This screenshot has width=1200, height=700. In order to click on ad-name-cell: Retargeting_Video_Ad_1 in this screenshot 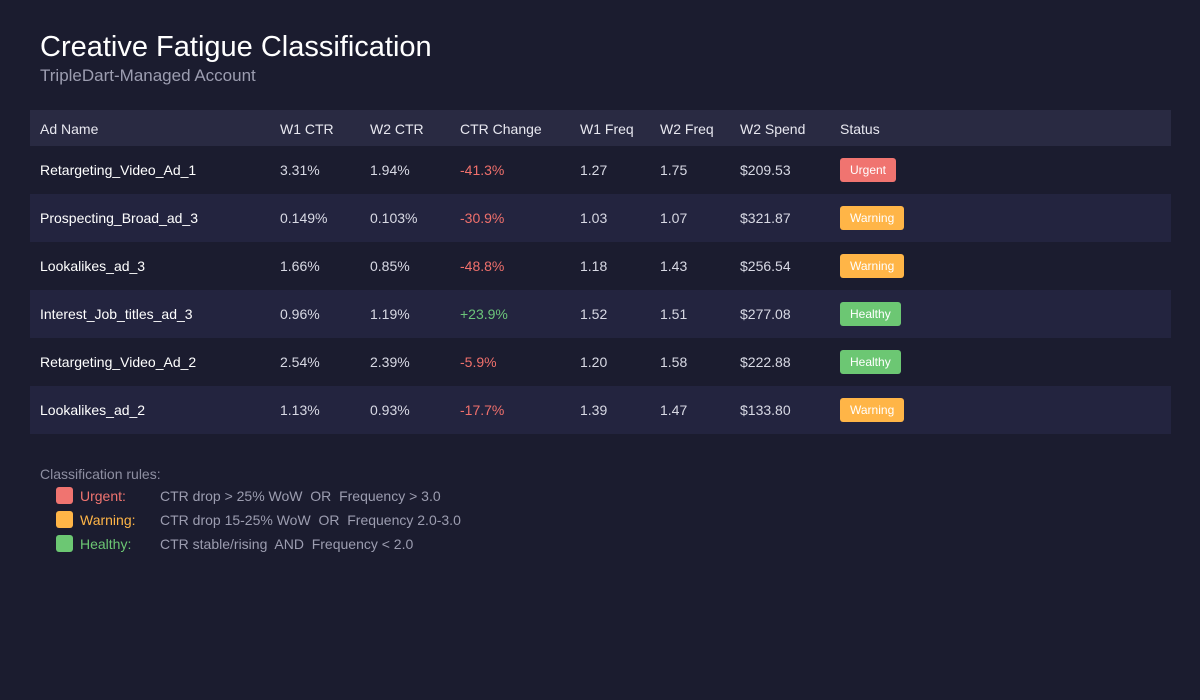, I will do `click(118, 170)`.